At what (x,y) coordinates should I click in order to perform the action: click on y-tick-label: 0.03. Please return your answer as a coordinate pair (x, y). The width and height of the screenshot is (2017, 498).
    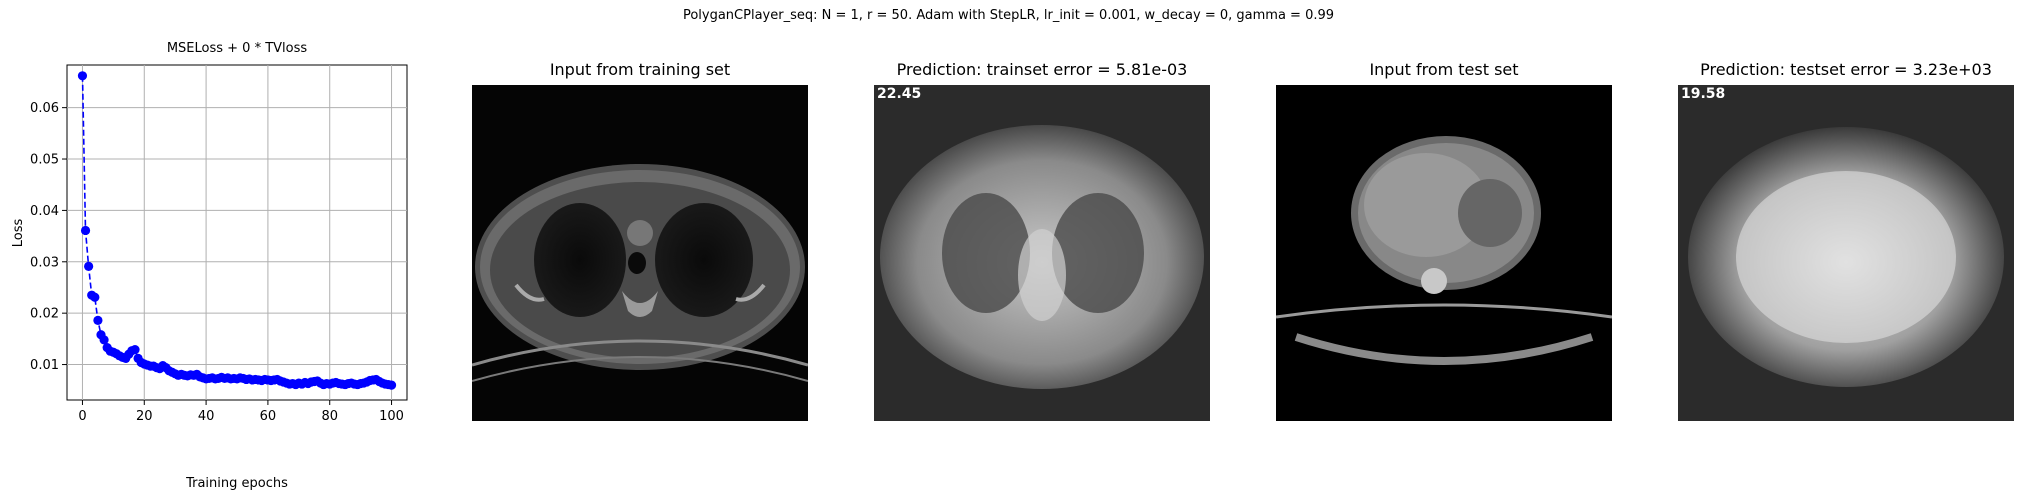
    Looking at the image, I should click on (44, 262).